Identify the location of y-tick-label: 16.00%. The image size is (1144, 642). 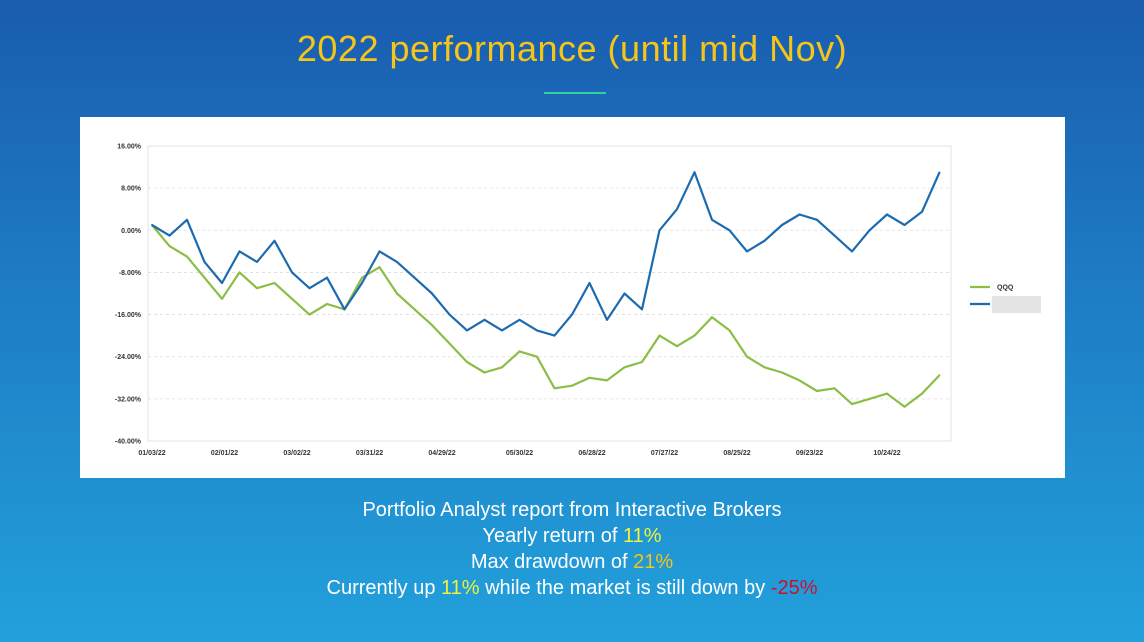
(129, 147).